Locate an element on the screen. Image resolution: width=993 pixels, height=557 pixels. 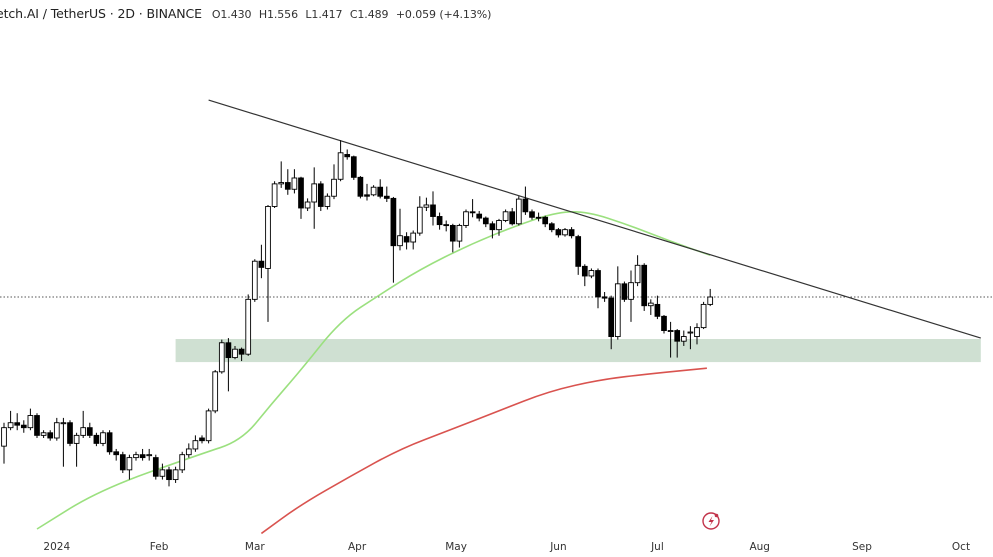
support-zone is located at coordinates (578, 351).